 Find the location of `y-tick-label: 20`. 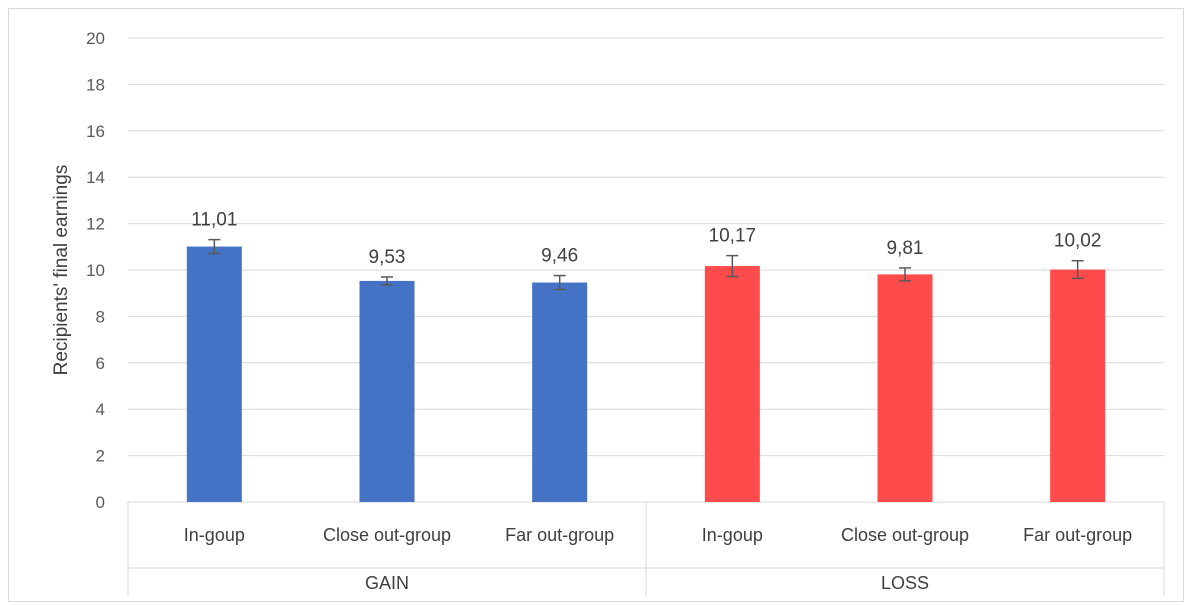

y-tick-label: 20 is located at coordinates (95, 38).